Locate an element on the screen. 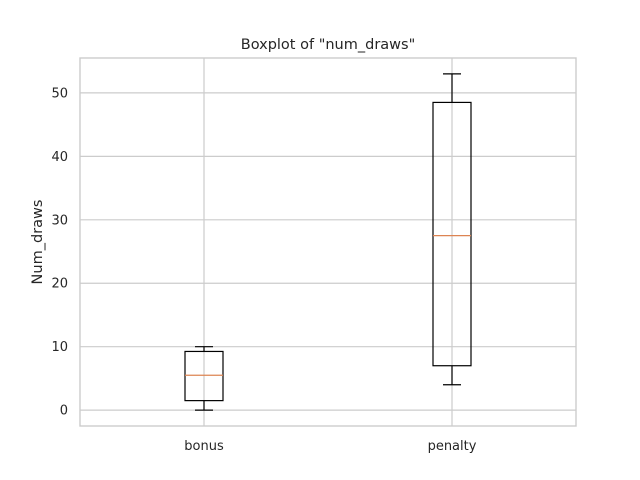 This screenshot has width=640, height=480. box-group-bonus is located at coordinates (204, 378).